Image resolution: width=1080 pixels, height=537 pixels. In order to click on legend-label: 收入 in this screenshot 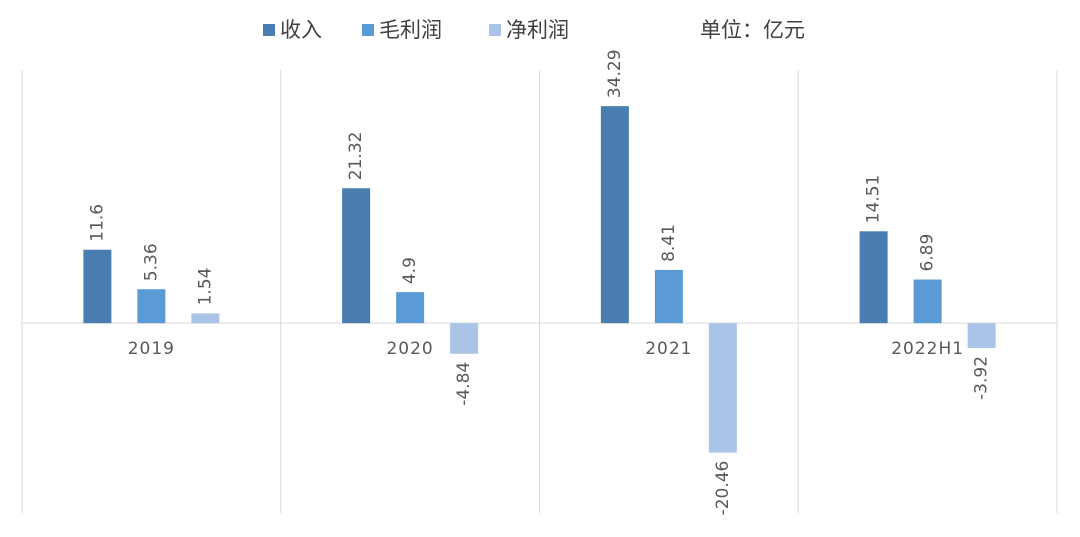, I will do `click(301, 30)`.